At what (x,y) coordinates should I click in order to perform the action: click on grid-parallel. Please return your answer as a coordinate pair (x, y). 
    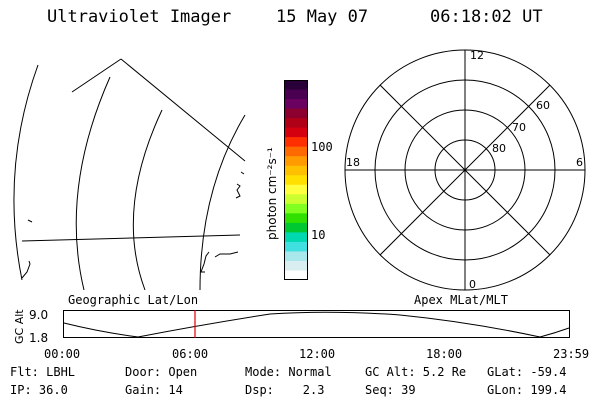
    Looking at the image, I should click on (131, 238).